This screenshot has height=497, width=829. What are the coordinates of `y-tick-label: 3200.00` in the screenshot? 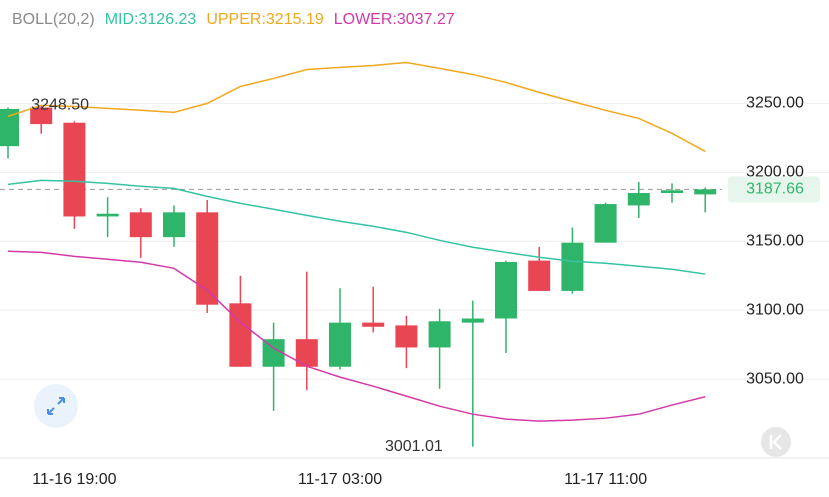 It's located at (775, 172).